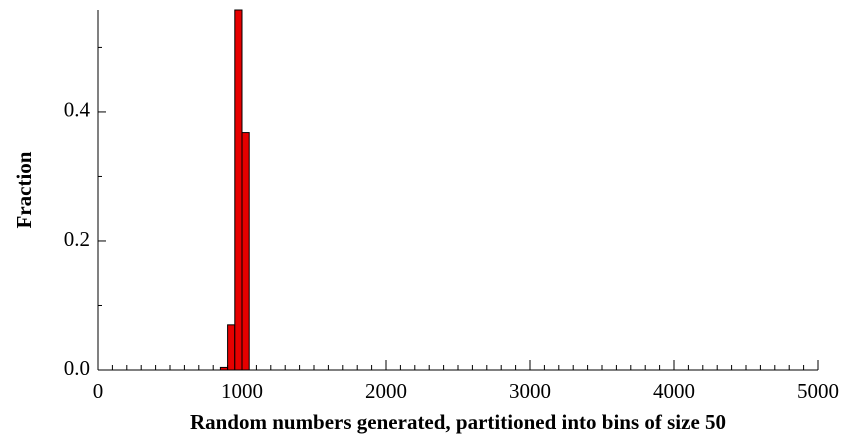 This screenshot has width=856, height=446. What do you see at coordinates (242, 391) in the screenshot?
I see `x-tick-label: 1000` at bounding box center [242, 391].